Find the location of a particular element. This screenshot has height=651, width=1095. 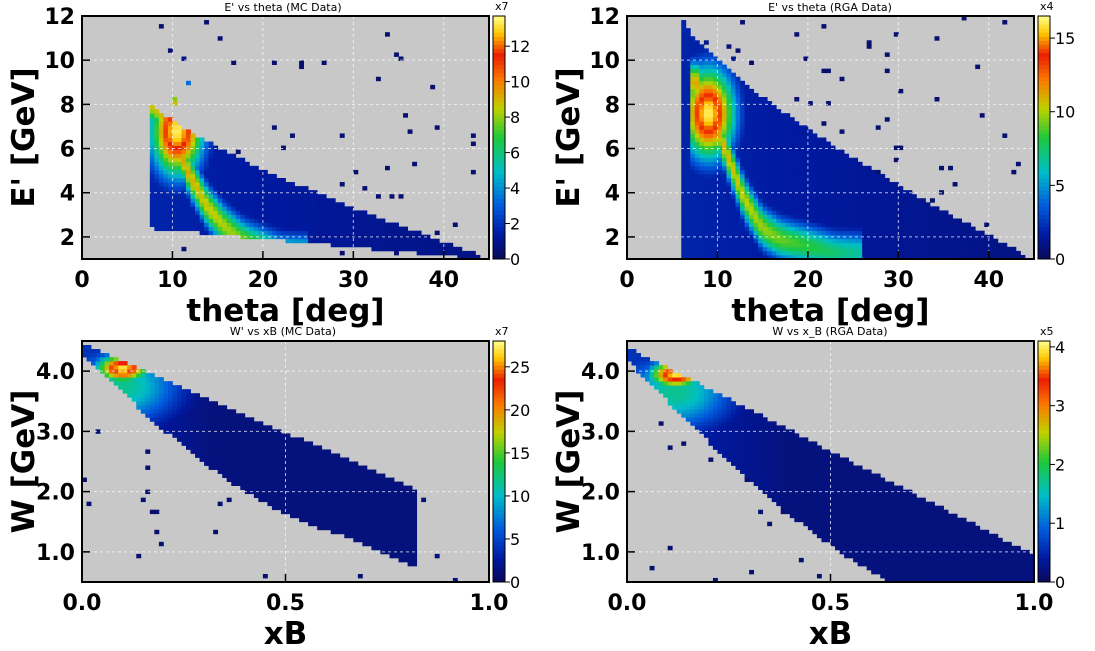

colorbar-frame is located at coordinates (499, 461).